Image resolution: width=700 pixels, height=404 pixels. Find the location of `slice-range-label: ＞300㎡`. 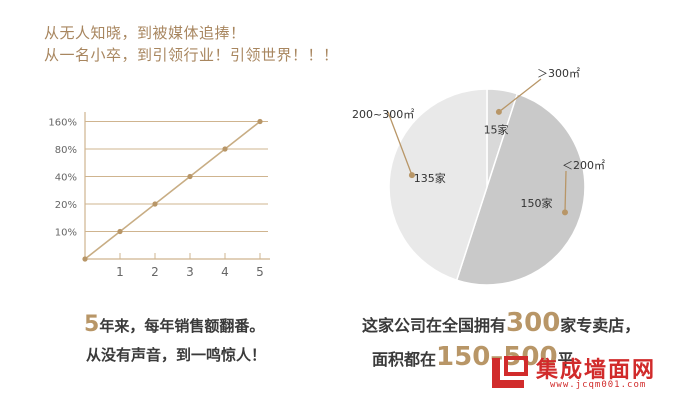

slice-range-label: ＞300㎡ is located at coordinates (558, 73).